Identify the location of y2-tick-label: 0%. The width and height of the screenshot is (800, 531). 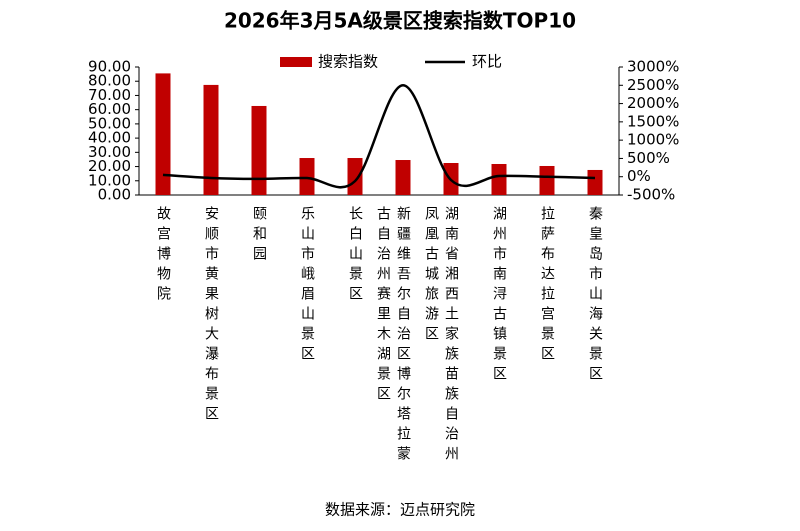
(639, 176).